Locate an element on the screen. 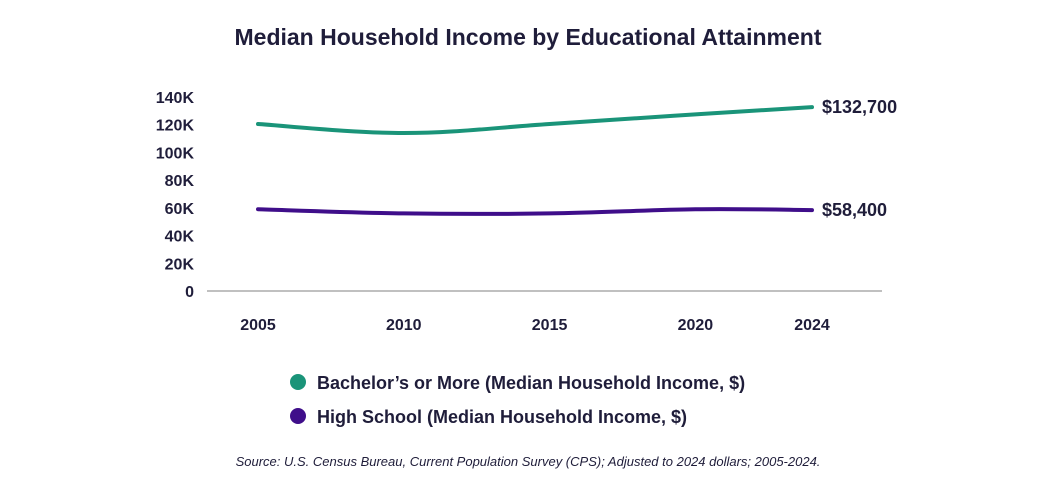 The height and width of the screenshot is (504, 1052). y-tick-label: 120K is located at coordinates (175, 126).